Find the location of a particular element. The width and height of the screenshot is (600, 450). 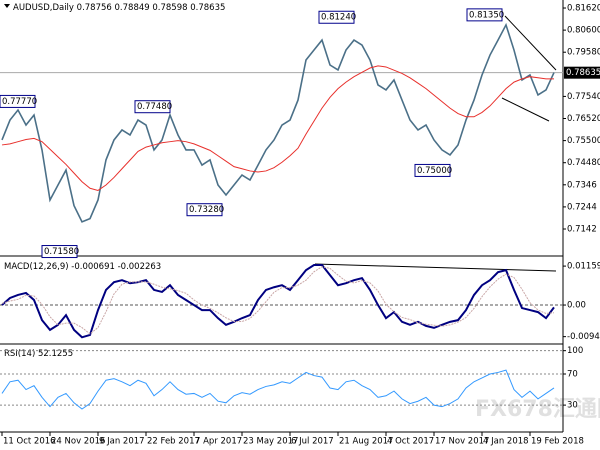

price-annotation: 0.81240 is located at coordinates (338, 18).